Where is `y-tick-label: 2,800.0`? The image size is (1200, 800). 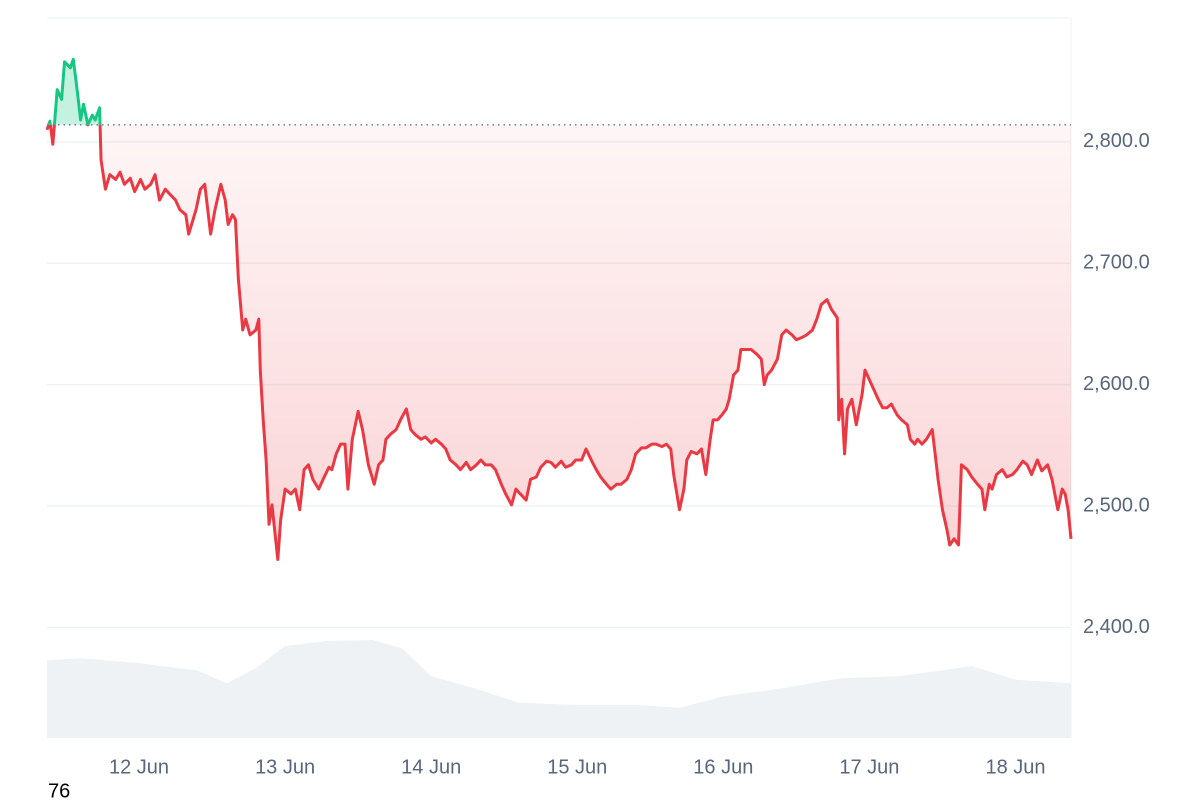 y-tick-label: 2,800.0 is located at coordinates (1116, 141).